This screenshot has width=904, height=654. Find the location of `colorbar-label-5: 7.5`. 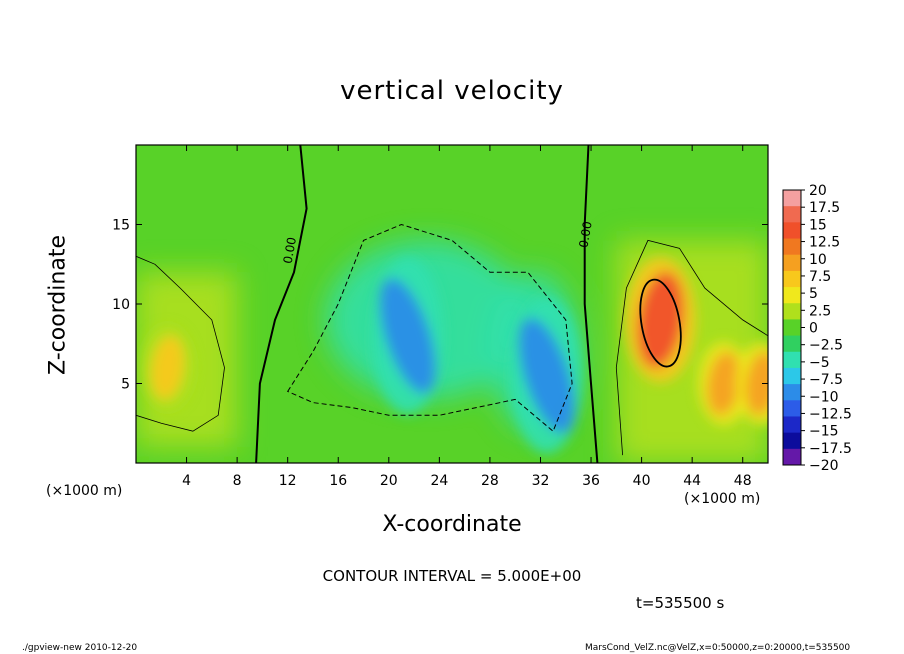

colorbar-label-5: 7.5 is located at coordinates (820, 277).